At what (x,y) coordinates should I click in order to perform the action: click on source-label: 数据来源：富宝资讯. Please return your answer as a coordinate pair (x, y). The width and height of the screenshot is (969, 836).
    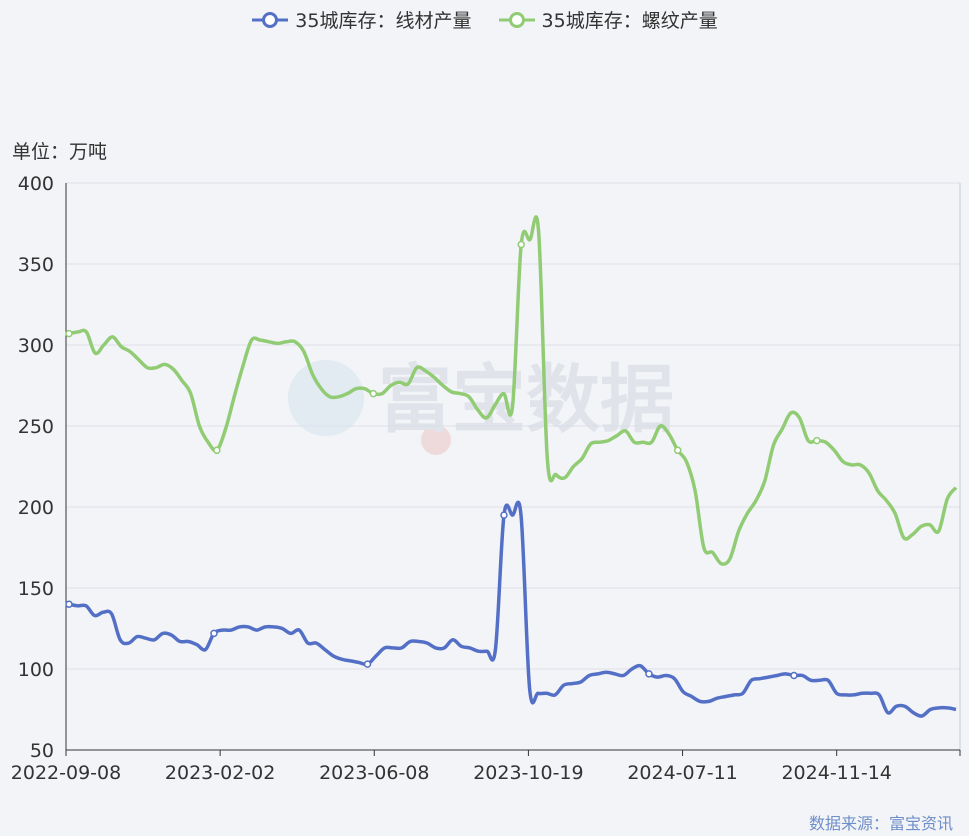
    Looking at the image, I should click on (880, 823).